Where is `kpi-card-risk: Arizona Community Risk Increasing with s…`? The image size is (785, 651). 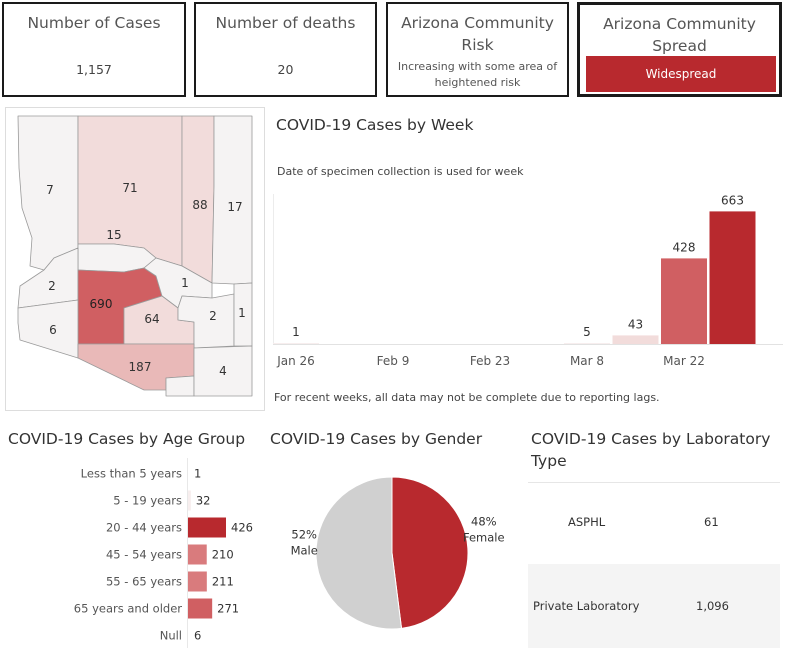
kpi-card-risk: Arizona Community Risk Increasing with s… is located at coordinates (477, 49).